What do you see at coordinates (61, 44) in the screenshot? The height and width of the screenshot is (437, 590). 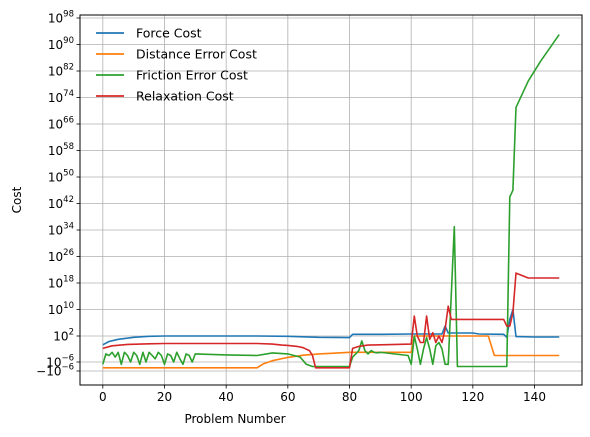 I see `y-tick-label: 1090` at bounding box center [61, 44].